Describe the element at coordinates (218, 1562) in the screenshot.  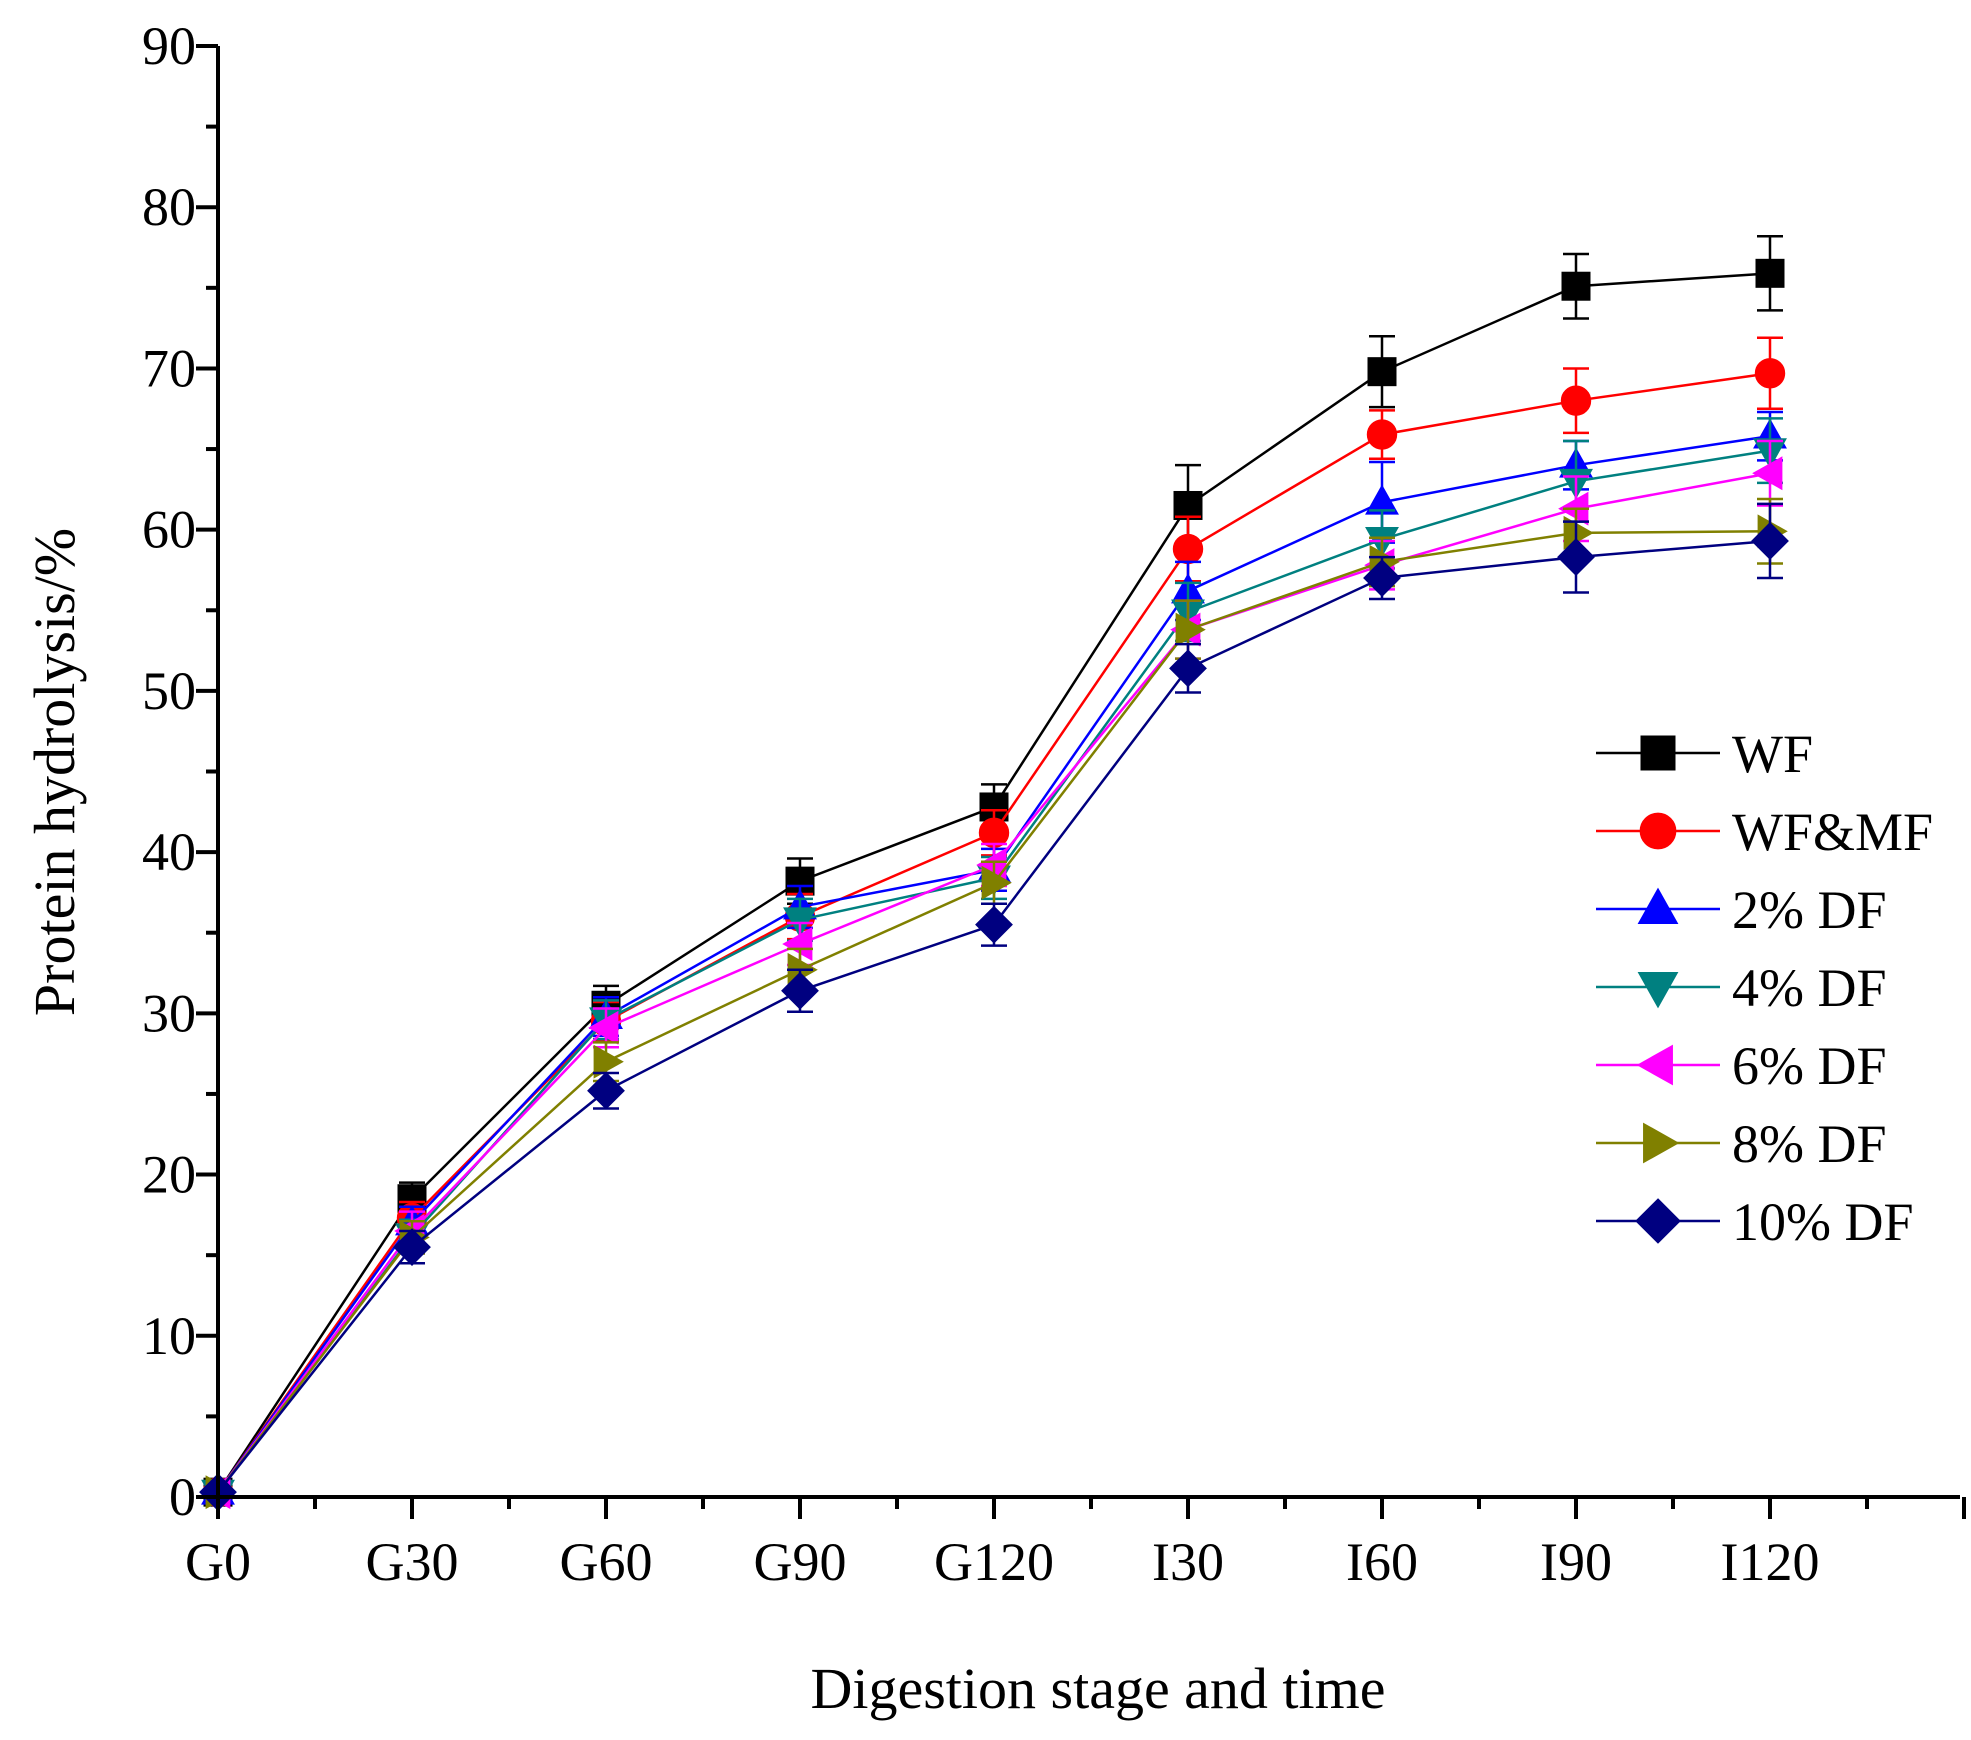
I see `x-tick-label: G0` at that location.